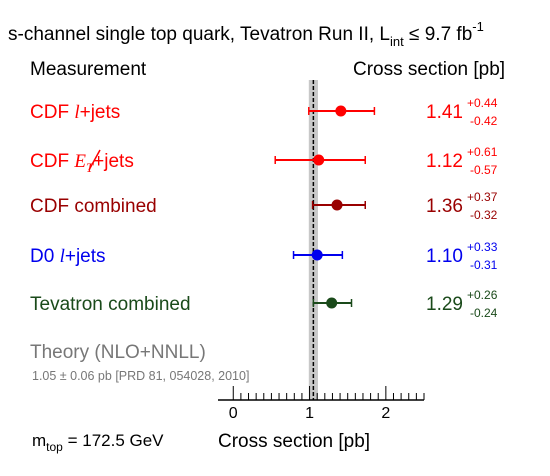  Describe the element at coordinates (444, 256) in the screenshot. I see `value-label: 1.10` at that location.